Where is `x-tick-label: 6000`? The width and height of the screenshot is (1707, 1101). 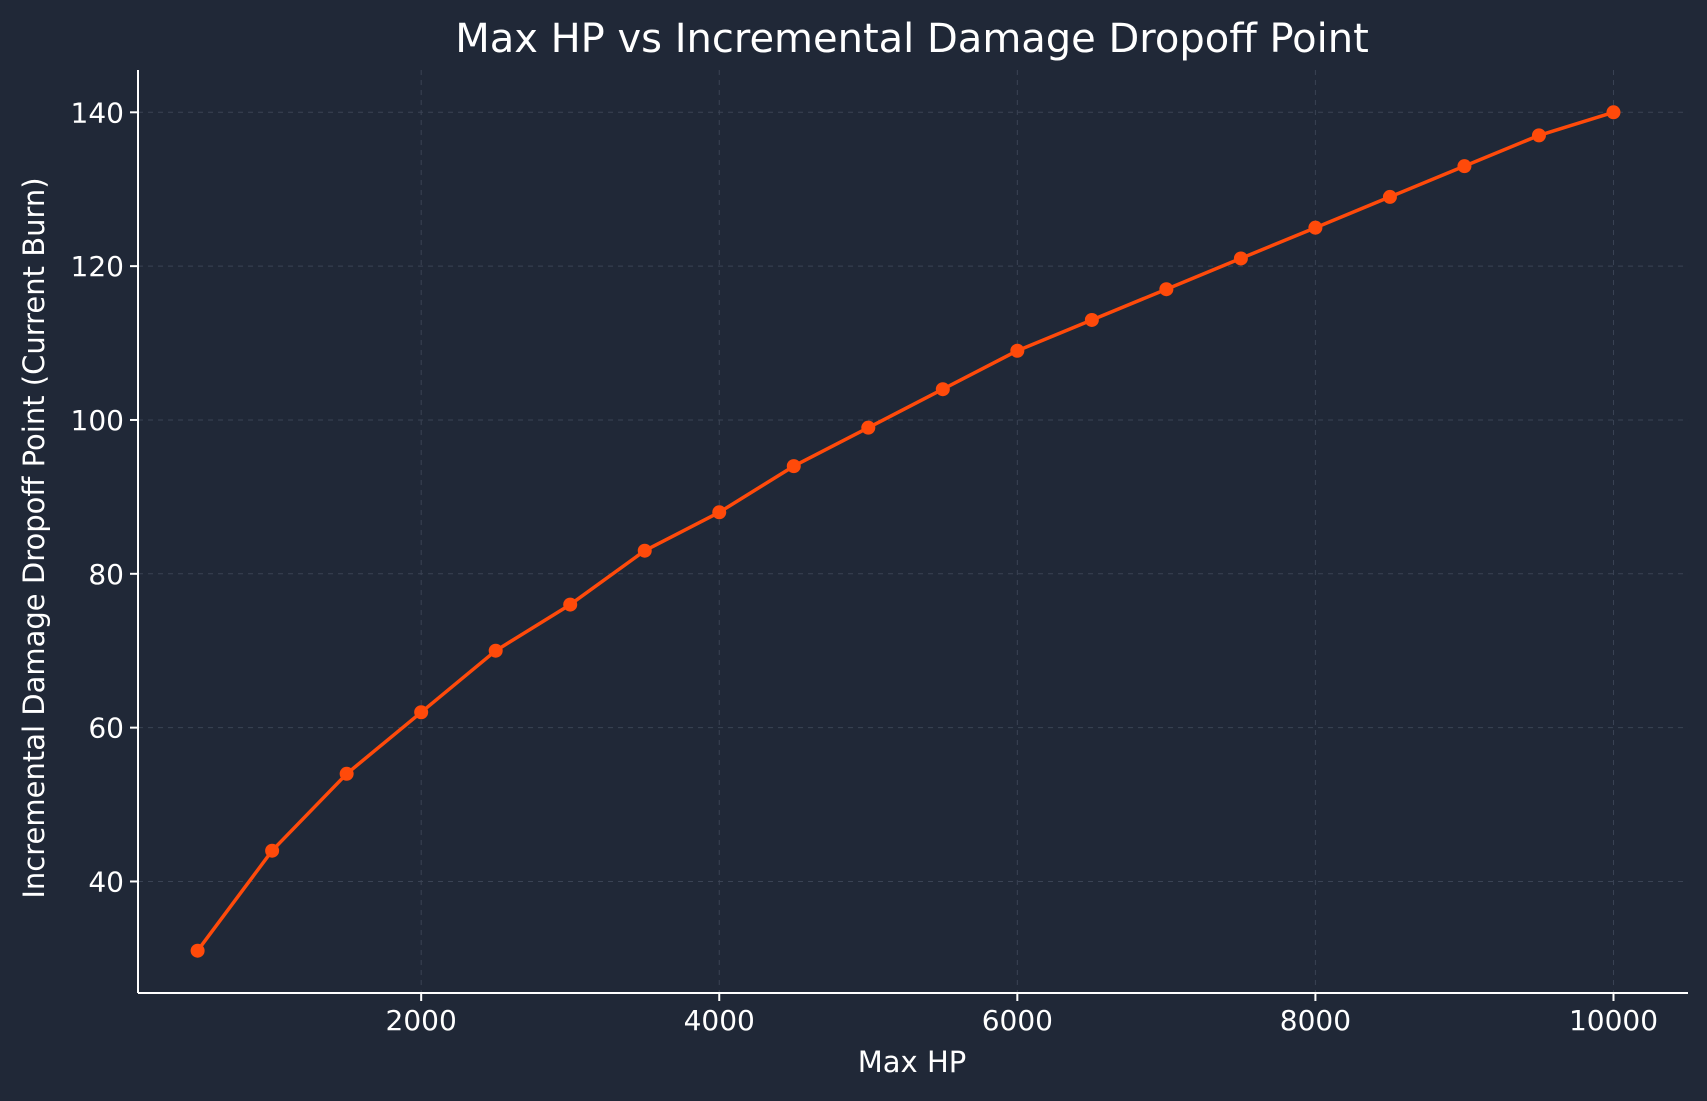
x-tick-label: 6000 is located at coordinates (1017, 1020).